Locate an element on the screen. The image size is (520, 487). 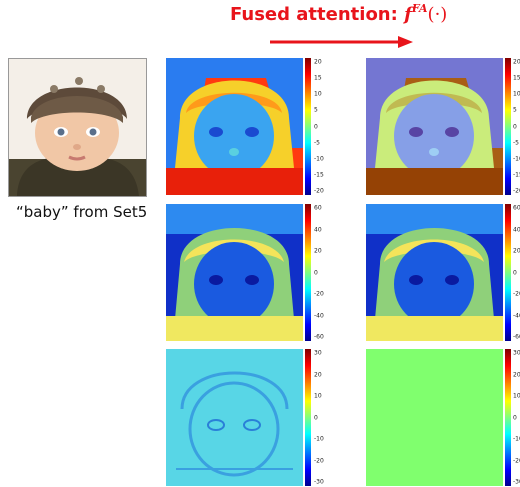
colorbar-ticks-row1-col1: 20 15 10 5 0 -5 -10 -15 -20 is located at coordinates (324, 126).